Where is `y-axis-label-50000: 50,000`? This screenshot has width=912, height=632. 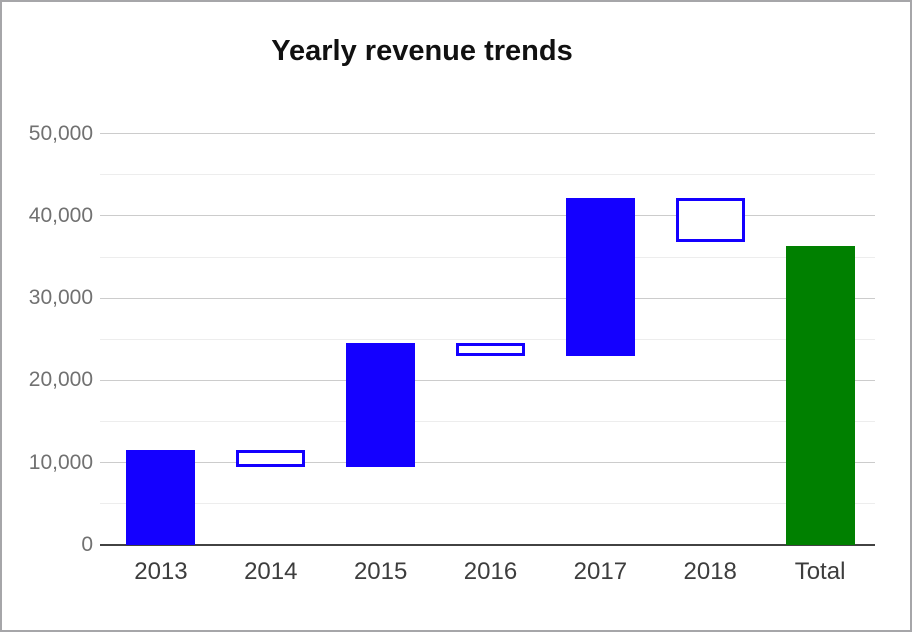
y-axis-label-50000: 50,000 is located at coordinates (60, 133).